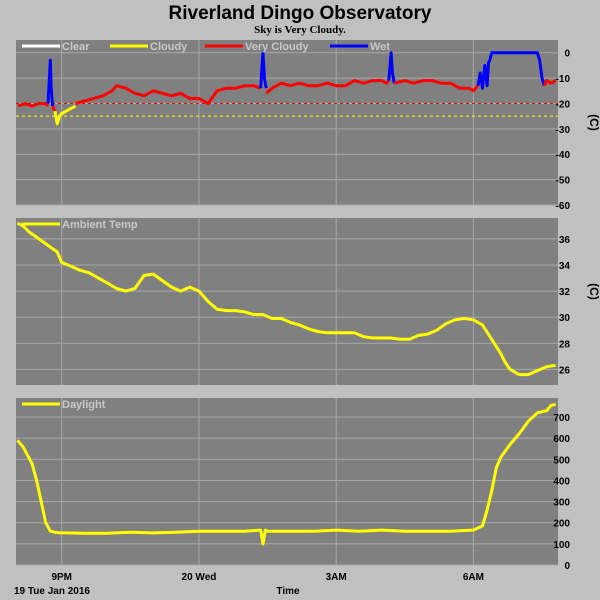 This screenshot has height=600, width=600. Describe the element at coordinates (561, 439) in the screenshot. I see `y-tick-label: 600` at that location.